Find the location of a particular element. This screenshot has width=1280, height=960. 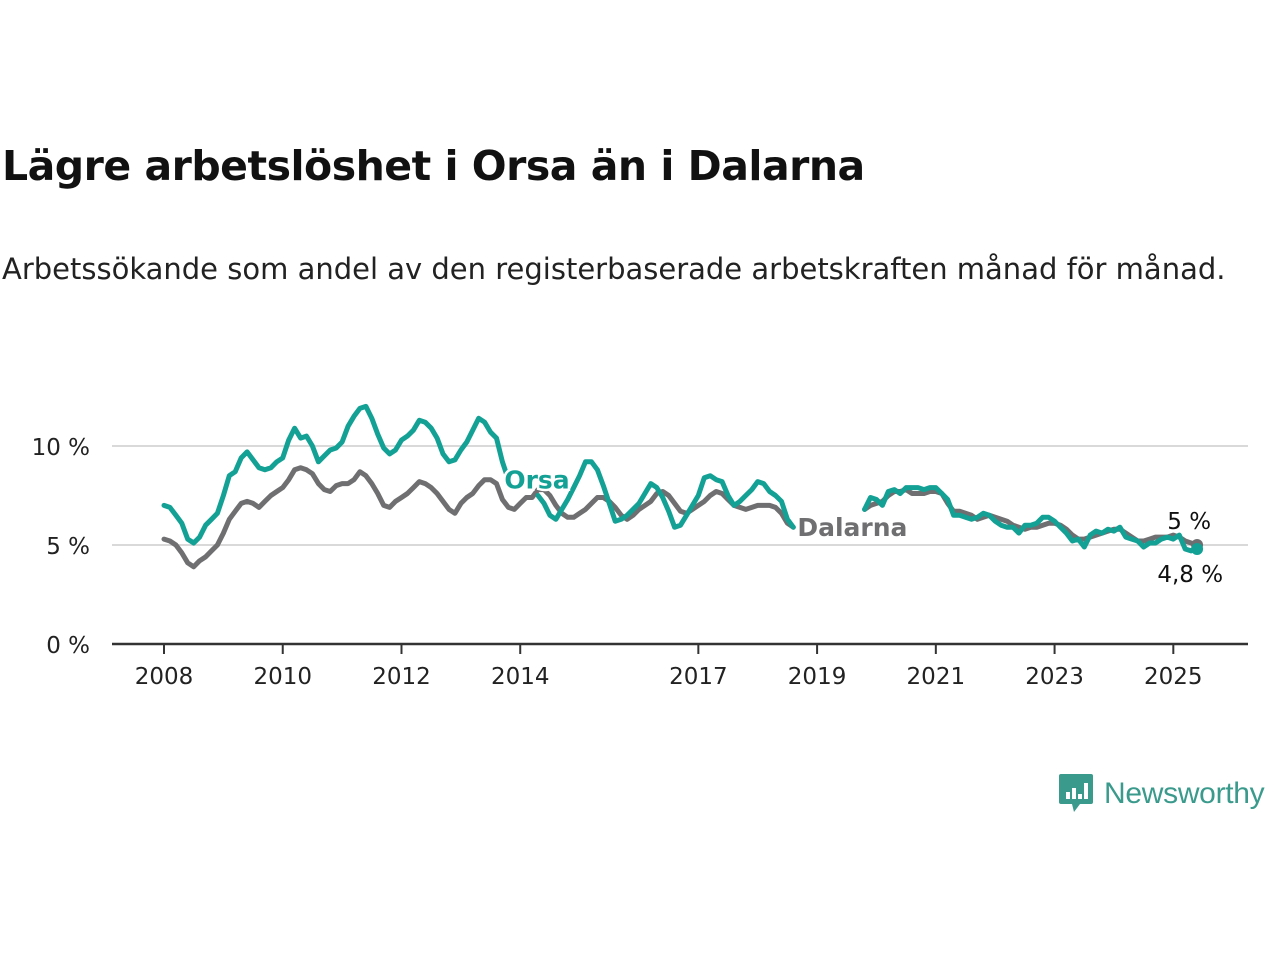

x-axis: 2008 2010 2012 2014 2017 2019 2021 2023 2025 is located at coordinates (680, 666).